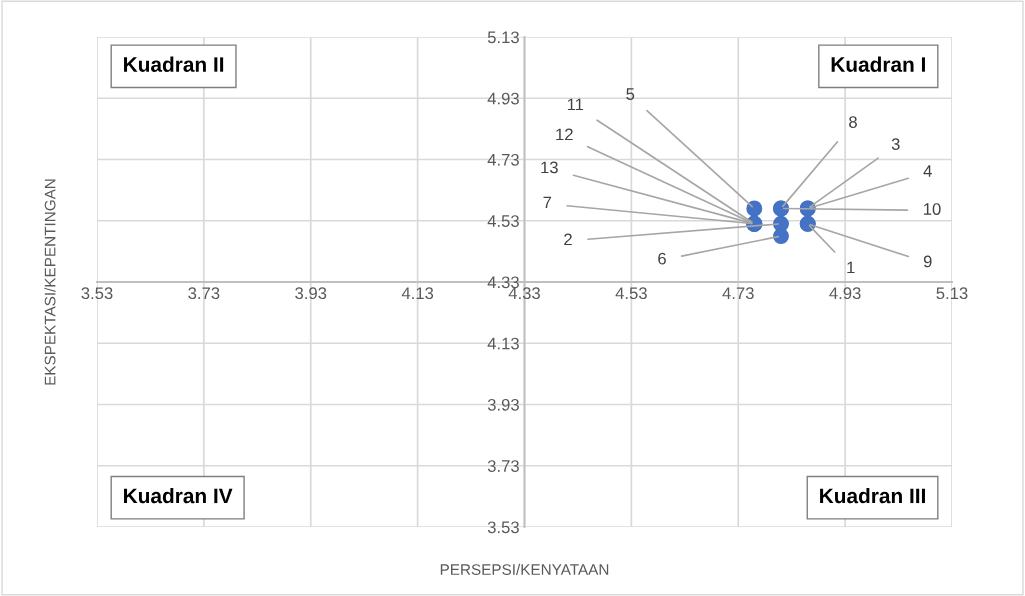 The width and height of the screenshot is (1025, 596). Describe the element at coordinates (568, 239) in the screenshot. I see `annotation: 2` at that location.